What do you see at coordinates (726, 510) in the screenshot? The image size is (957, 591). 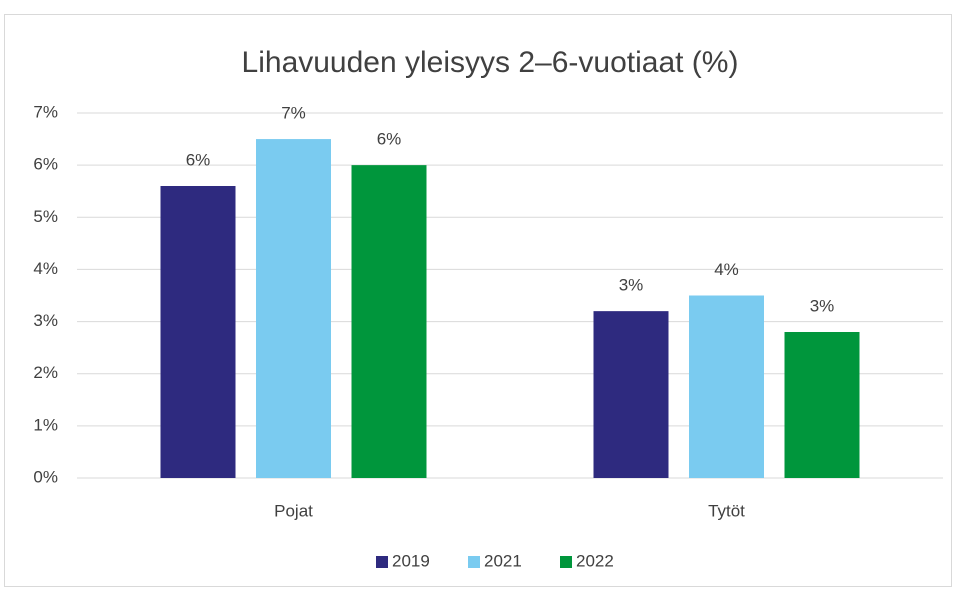 I see `x-tick-label: Tytöt` at bounding box center [726, 510].